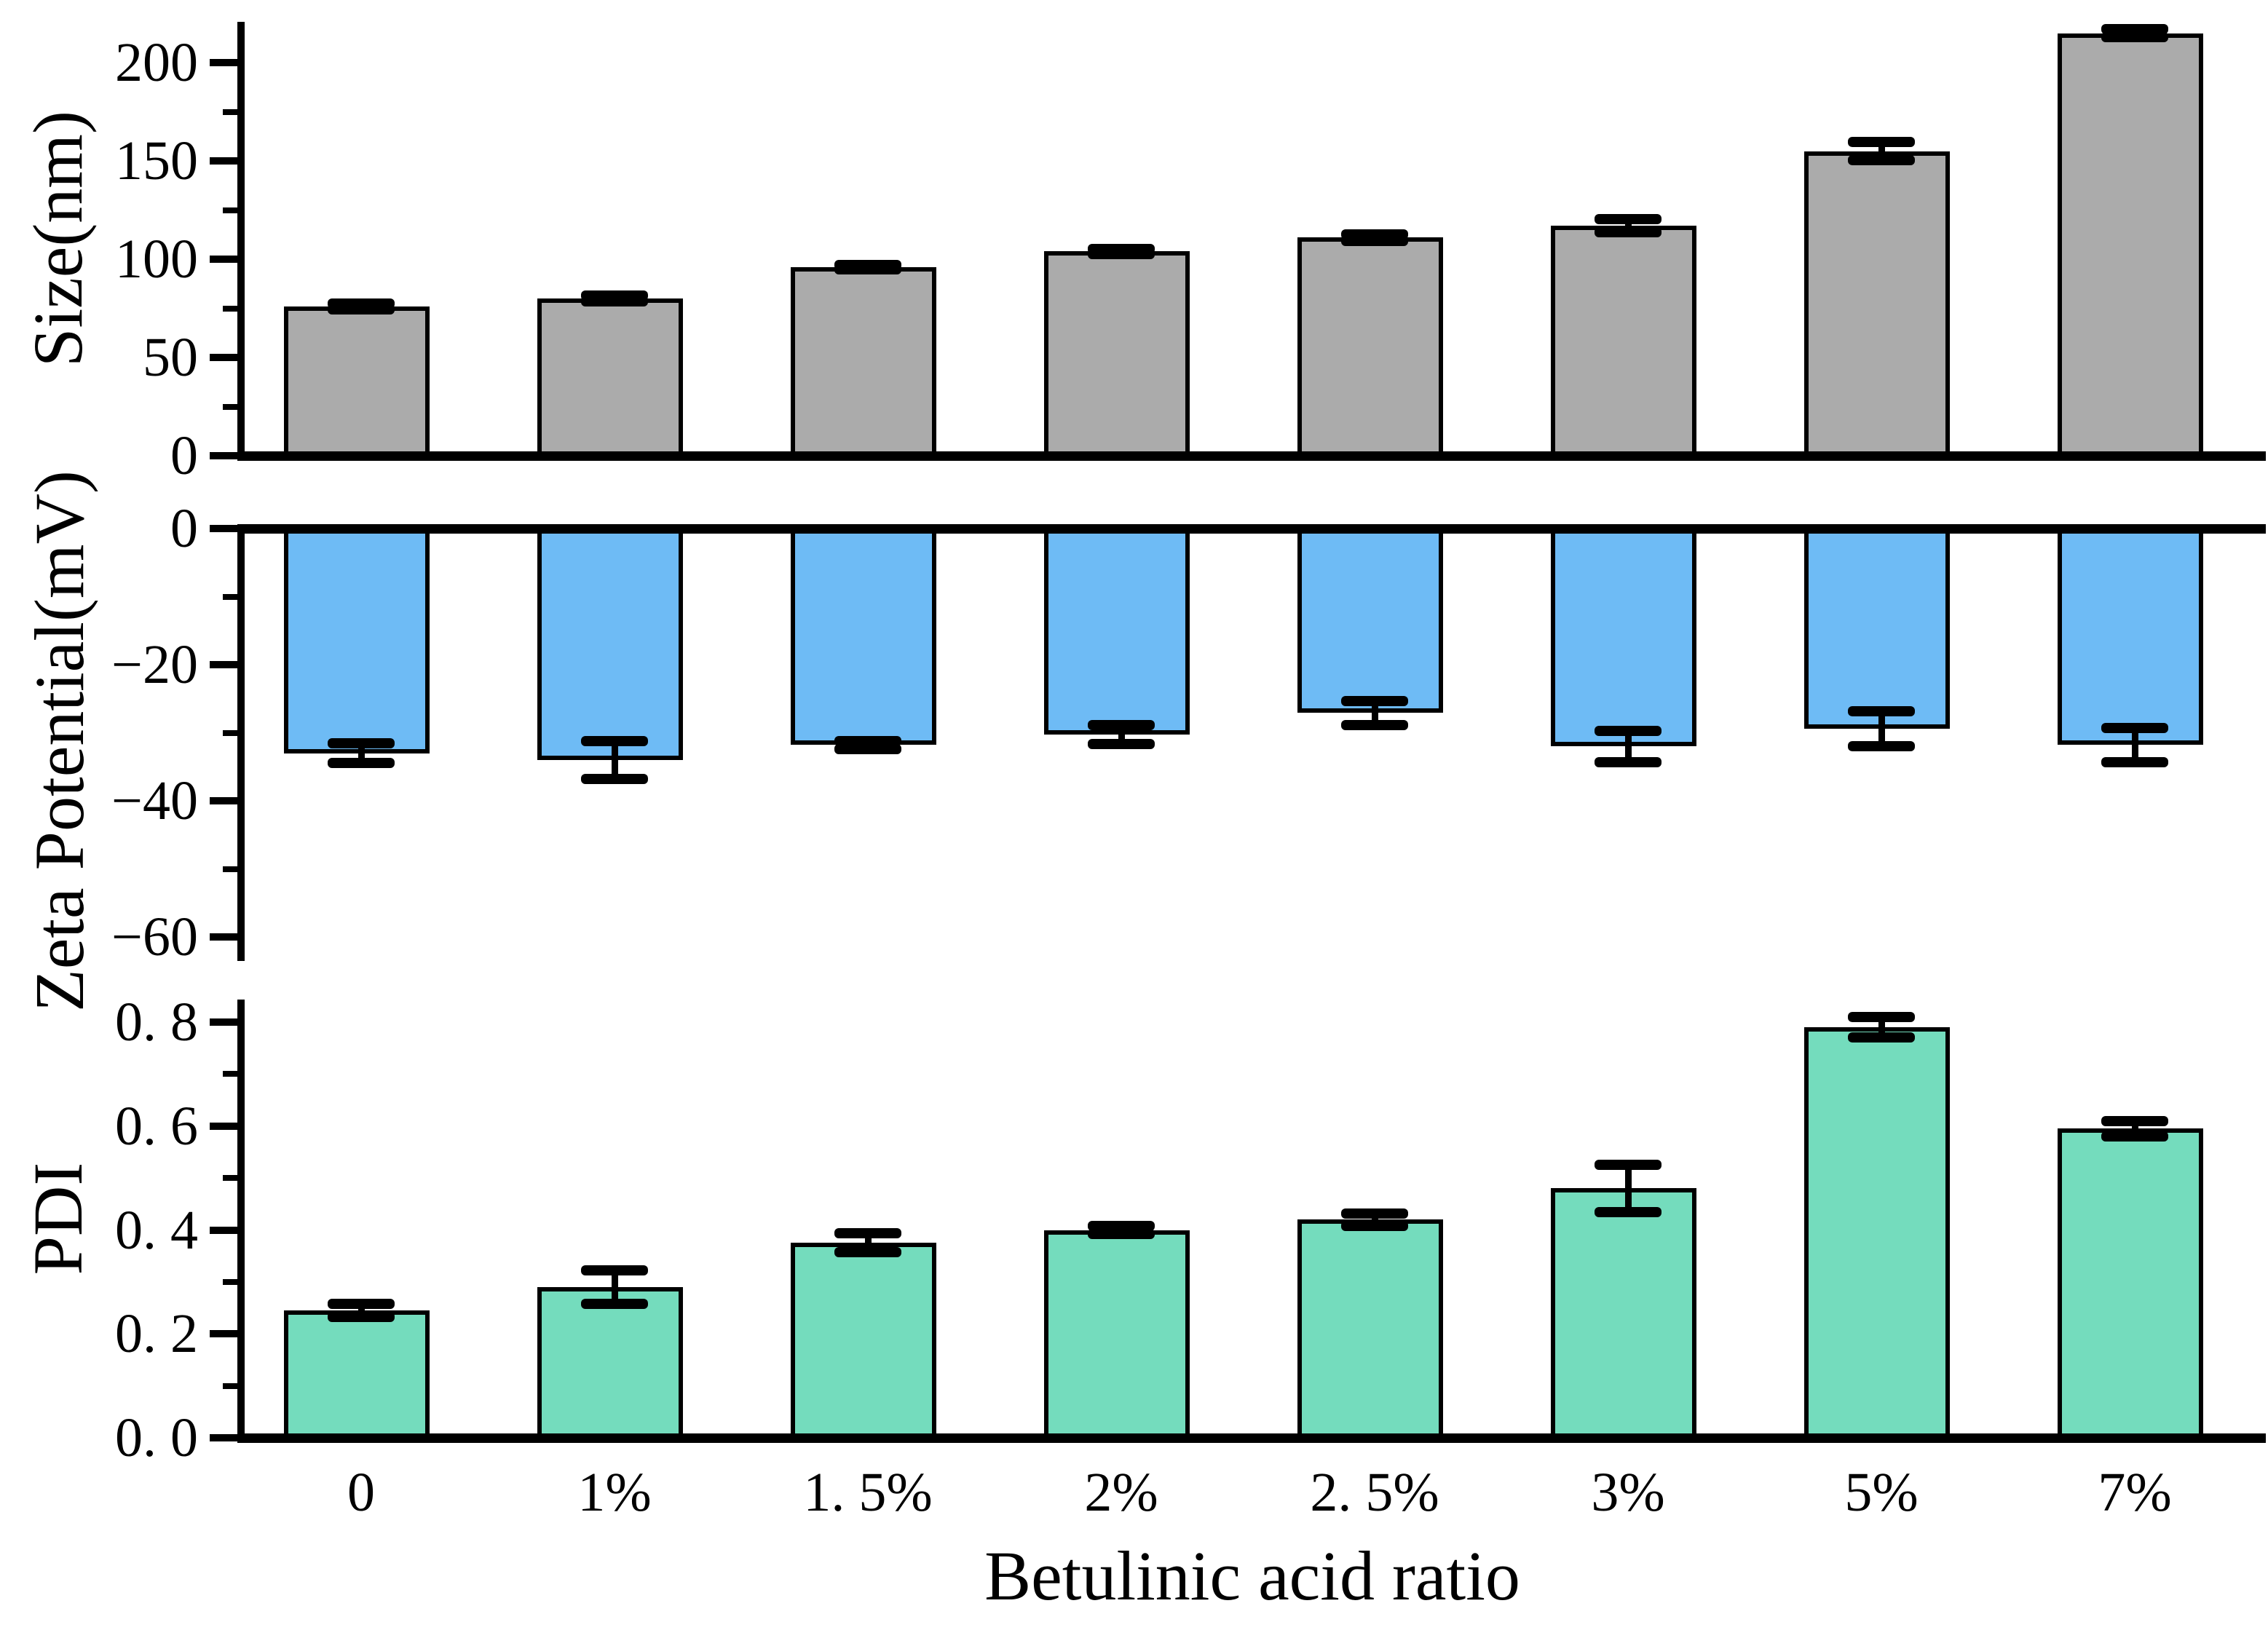 The height and width of the screenshot is (1630, 2268). I want to click on zeta-ytick-label-0: 0, so click(184, 528).